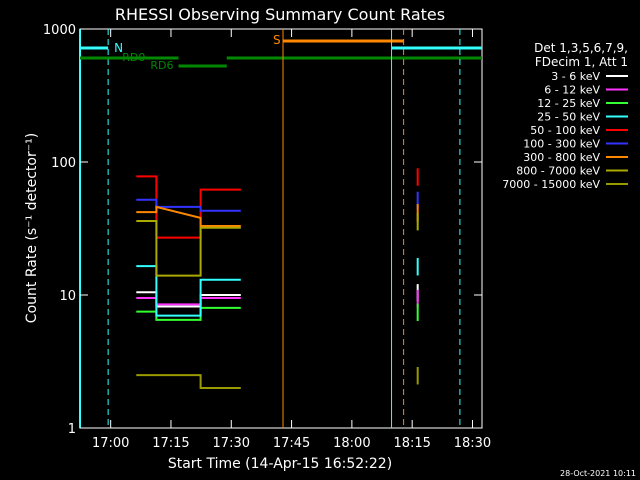 The height and width of the screenshot is (480, 640). Describe the element at coordinates (581, 48) in the screenshot. I see `legend-header-line-1: Det 1,3,5,6,7,9,` at that location.